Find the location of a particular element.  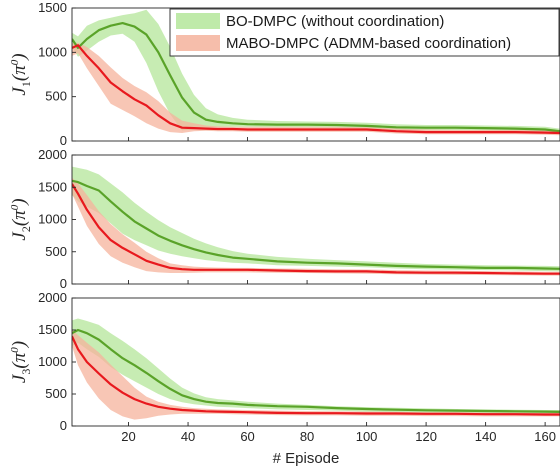

x-tick-label: 140 is located at coordinates (486, 436).